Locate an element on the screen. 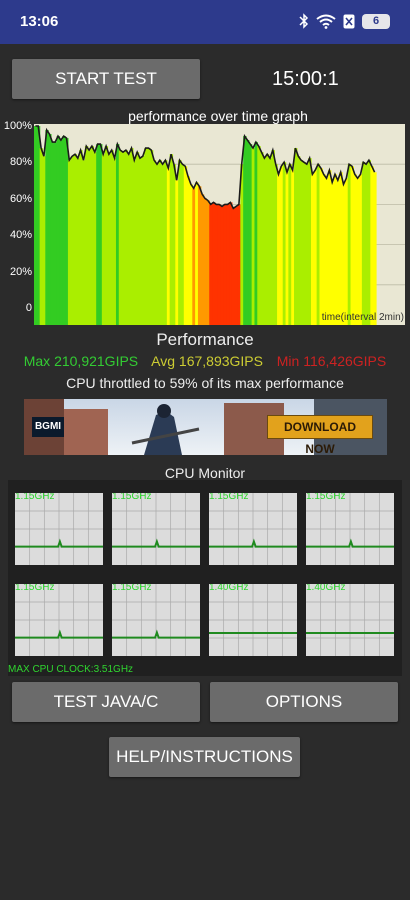  cpu-core-graph: 1.40GHz is located at coordinates (253, 620).